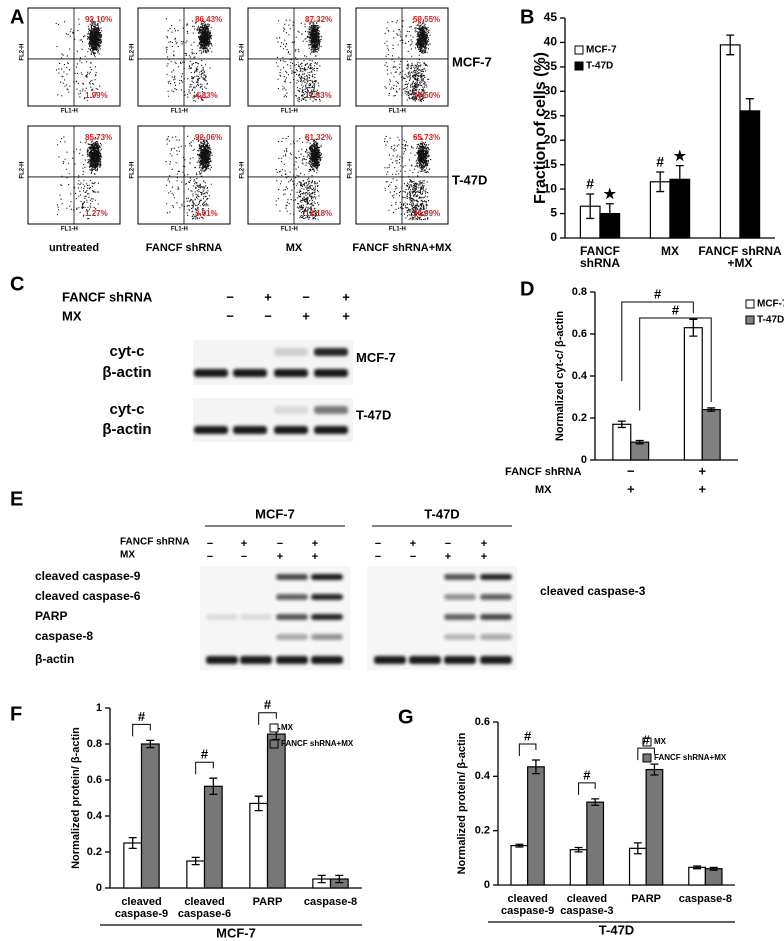  What do you see at coordinates (287, 727) in the screenshot?
I see `legend-label: MX` at bounding box center [287, 727].